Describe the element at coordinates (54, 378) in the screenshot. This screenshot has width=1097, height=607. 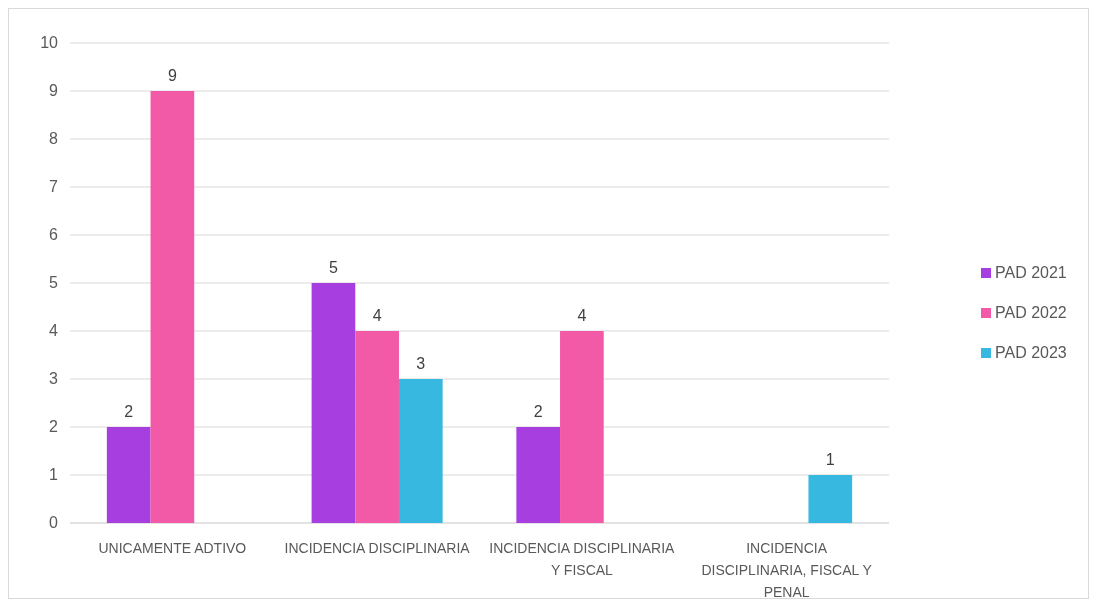
I see `y-tick-label: 3` at that location.